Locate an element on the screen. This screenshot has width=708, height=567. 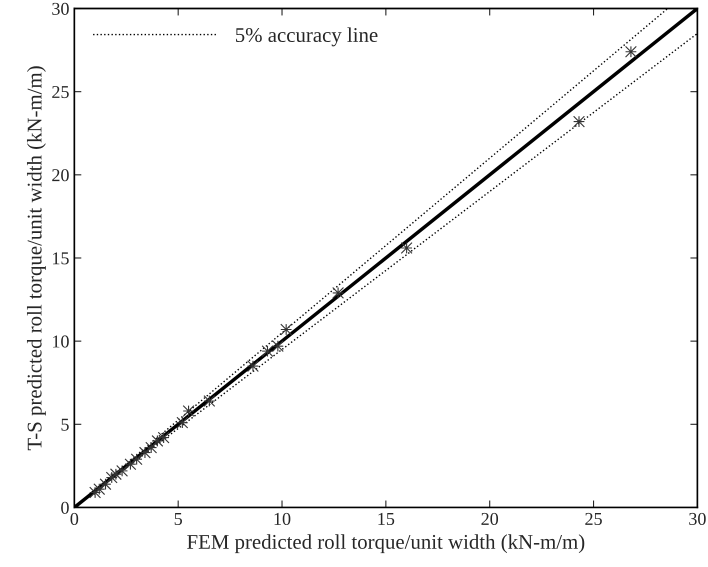
x-tick-label: 0 is located at coordinates (74, 519).